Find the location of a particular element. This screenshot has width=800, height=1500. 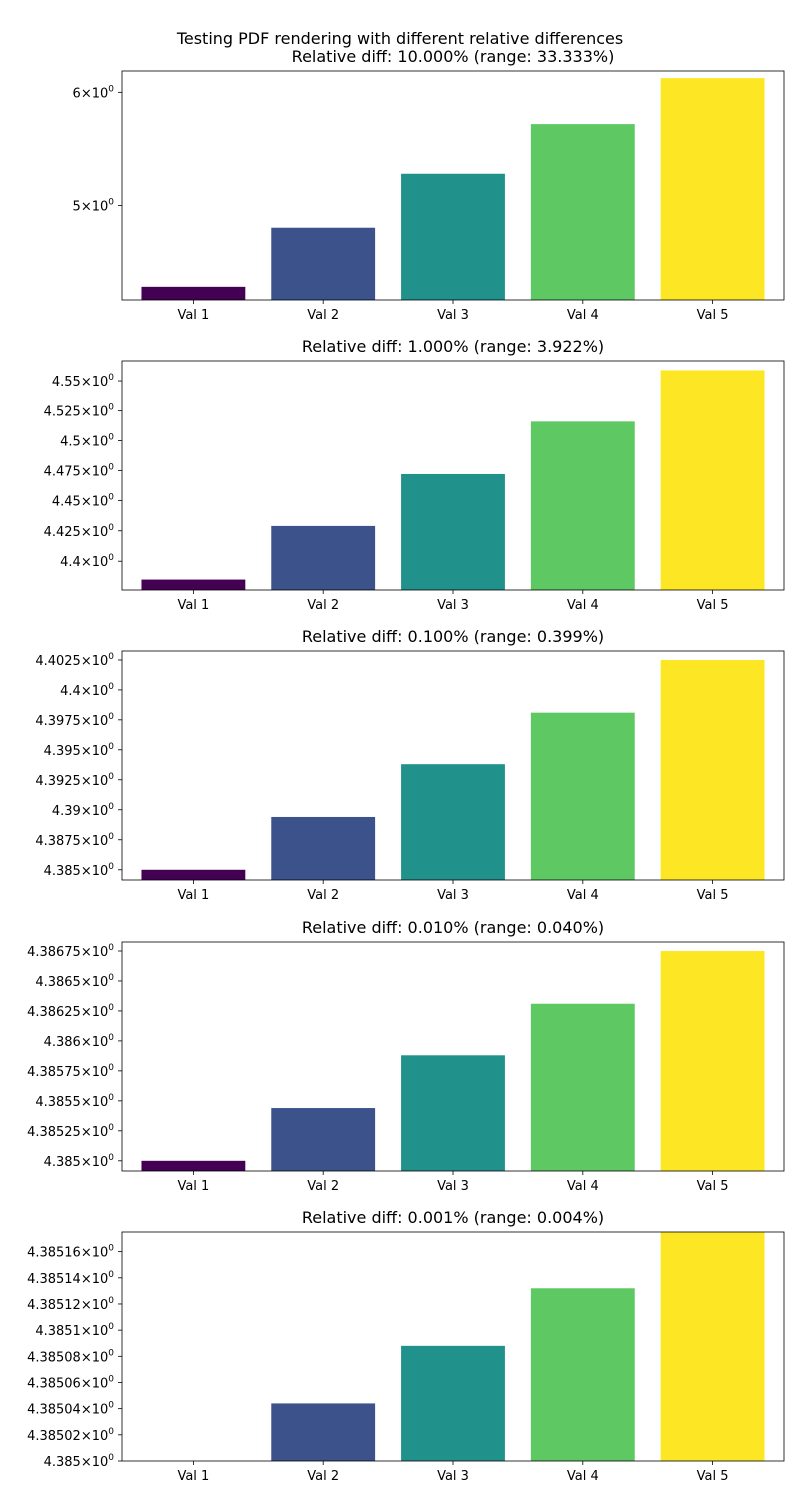

y-tick-label: 4.38675×100 is located at coordinates (70, 951).